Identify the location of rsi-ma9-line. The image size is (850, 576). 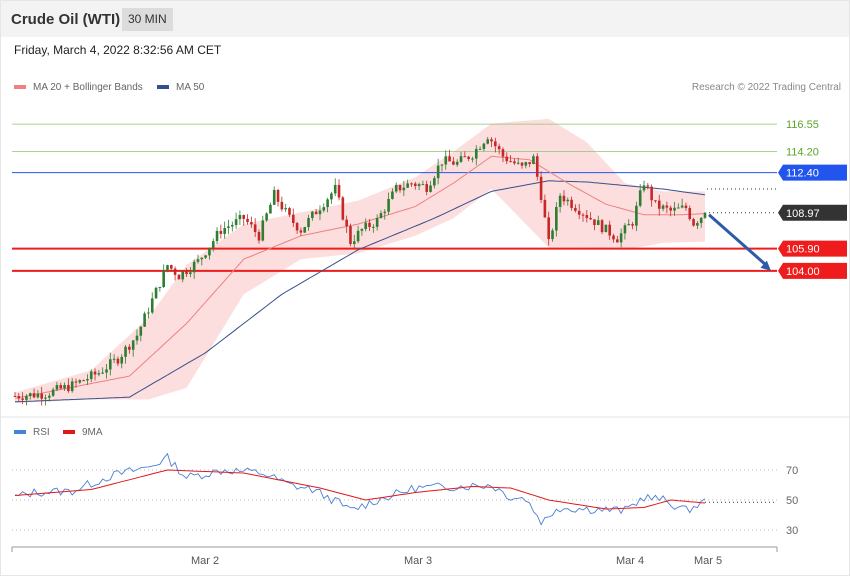
(360, 489).